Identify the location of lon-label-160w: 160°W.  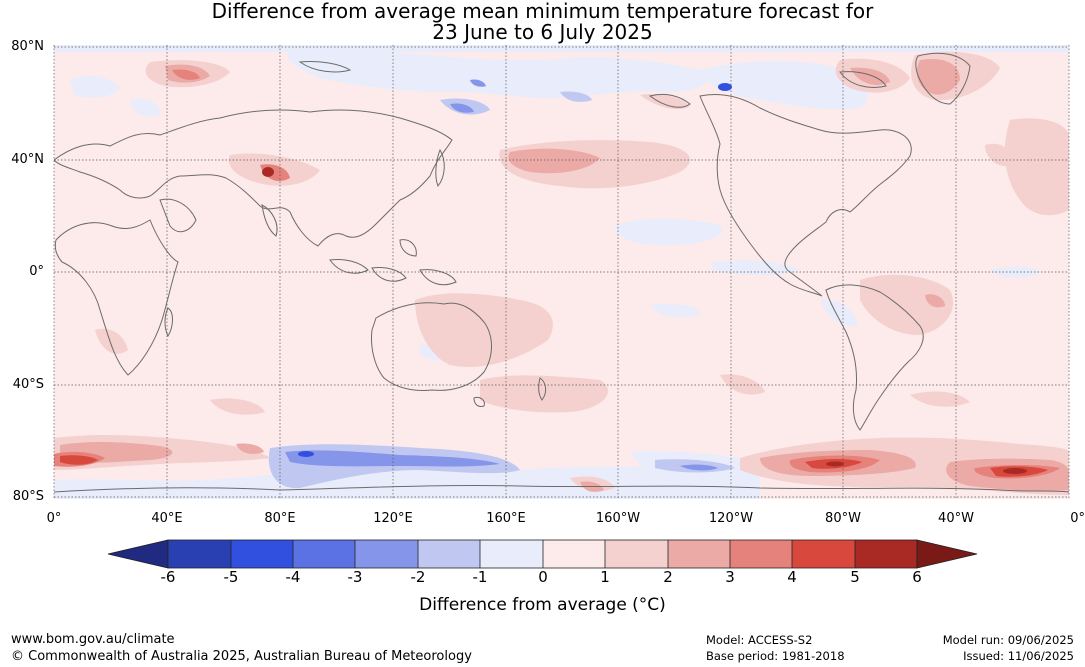
(618, 518).